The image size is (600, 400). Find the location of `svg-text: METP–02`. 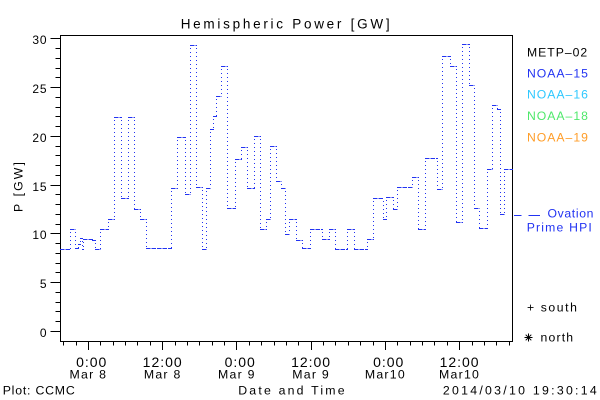

svg-text: METP–02 is located at coordinates (557, 53).